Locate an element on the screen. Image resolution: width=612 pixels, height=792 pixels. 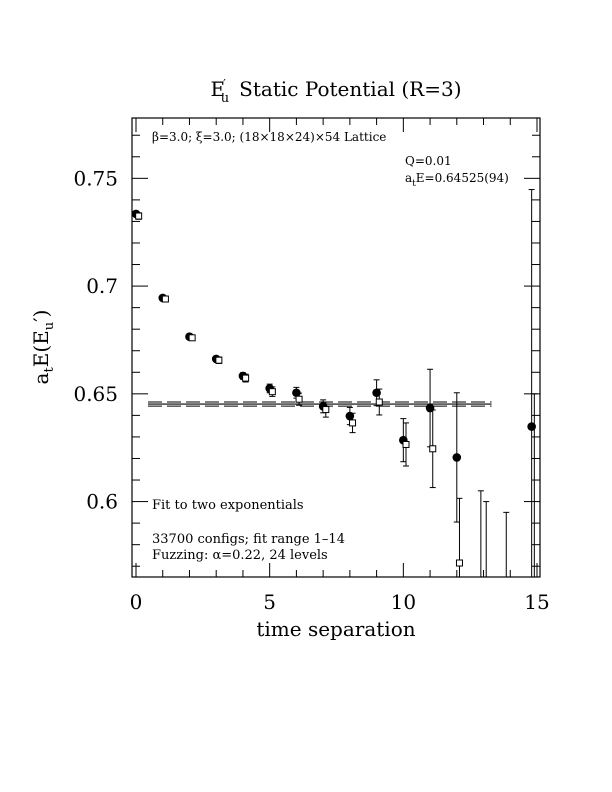
x-tick-label: 15 is located at coordinates (536, 602).